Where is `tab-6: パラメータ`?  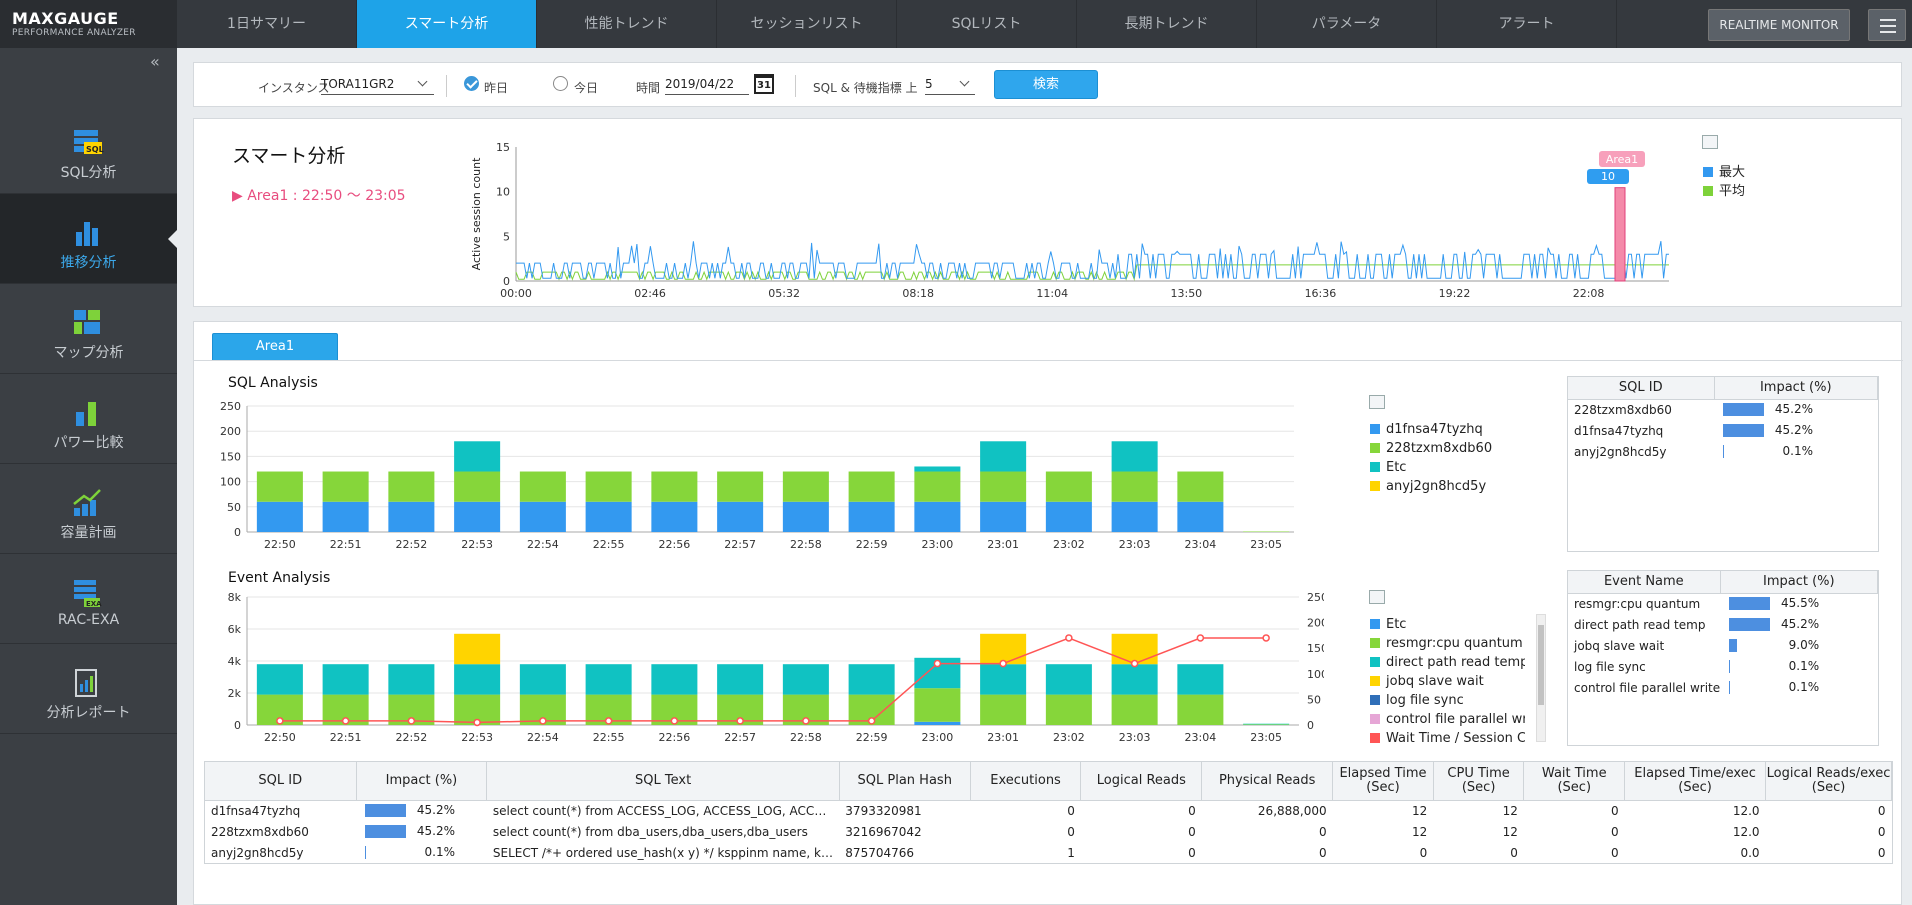 tab-6: パラメータ is located at coordinates (1347, 24).